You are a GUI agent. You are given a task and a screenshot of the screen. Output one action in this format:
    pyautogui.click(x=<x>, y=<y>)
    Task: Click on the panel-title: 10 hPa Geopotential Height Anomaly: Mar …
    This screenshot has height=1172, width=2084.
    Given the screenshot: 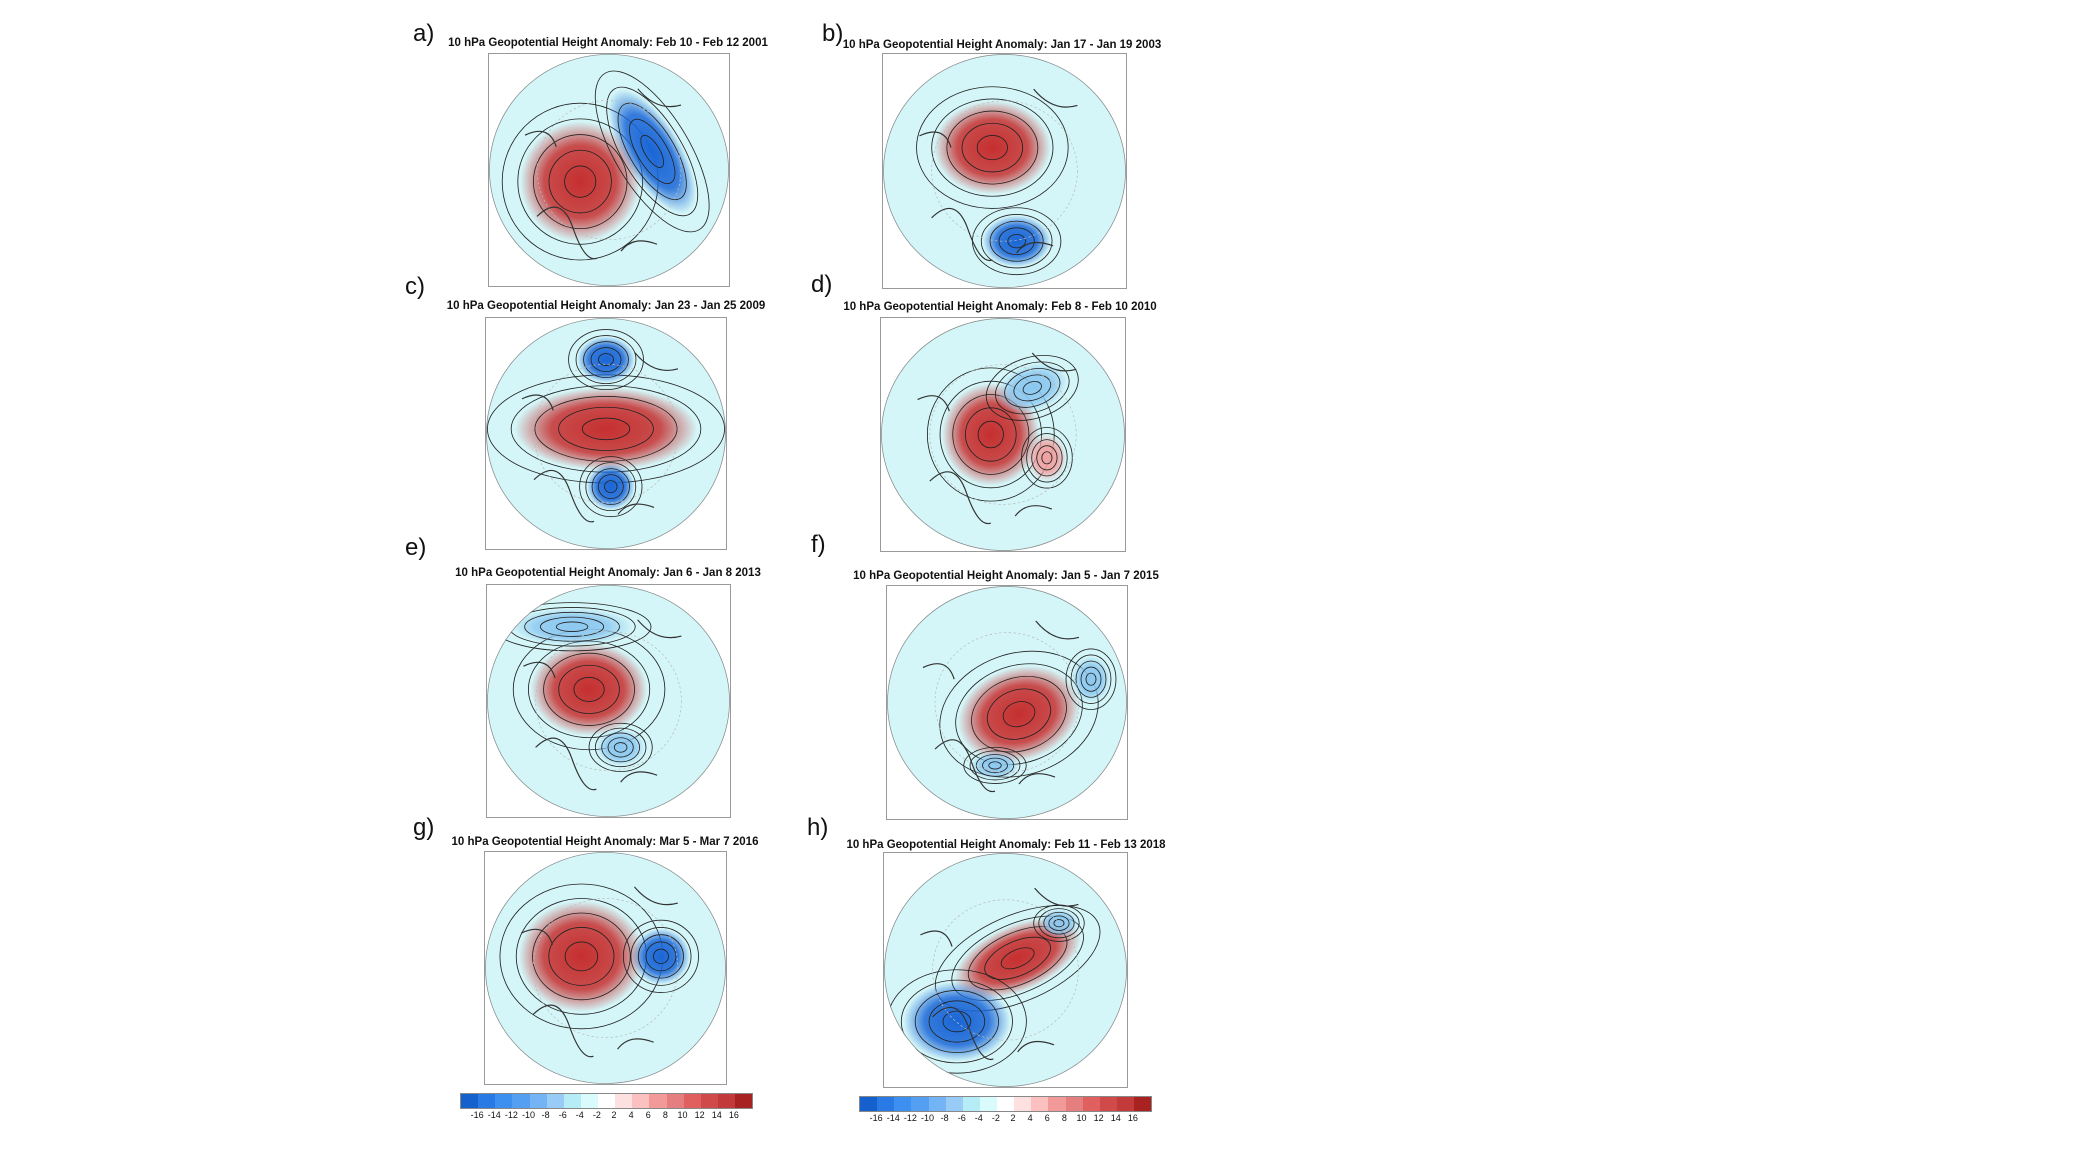 What is the action you would take?
    pyautogui.click(x=605, y=842)
    